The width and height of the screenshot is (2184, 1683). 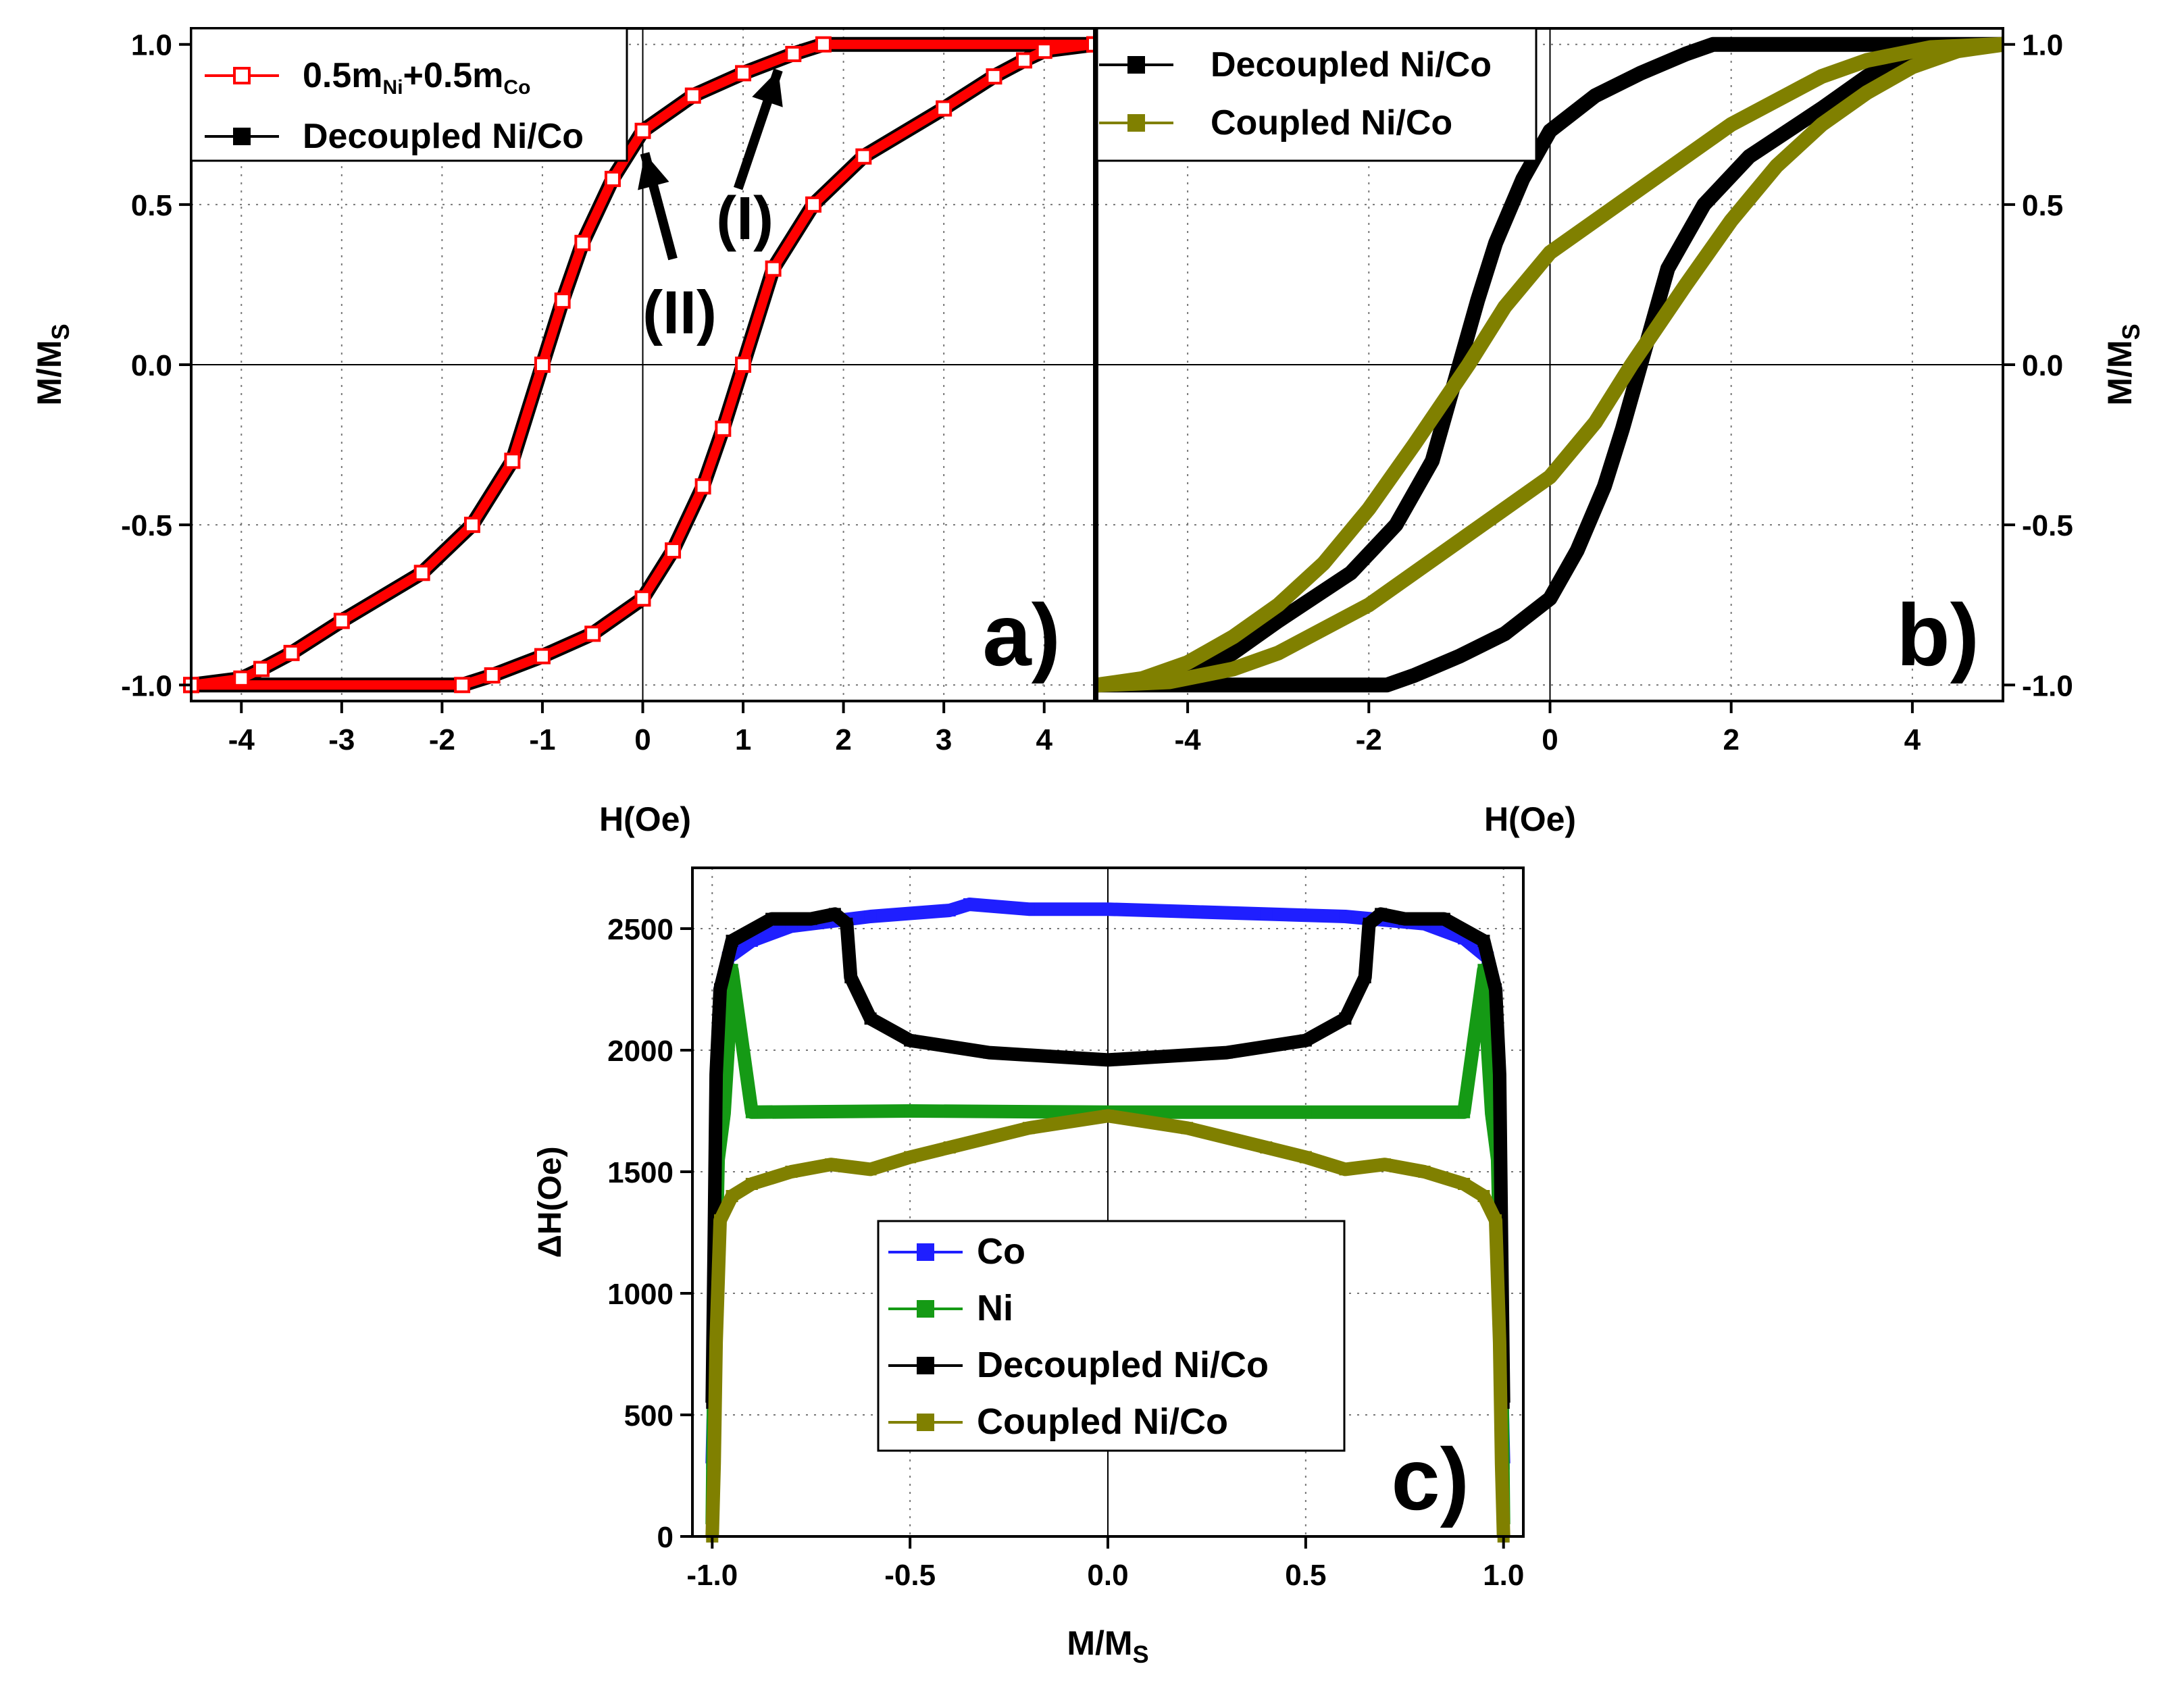 I want to click on panel-a-y-tick-label: 0.0, so click(x=151, y=365).